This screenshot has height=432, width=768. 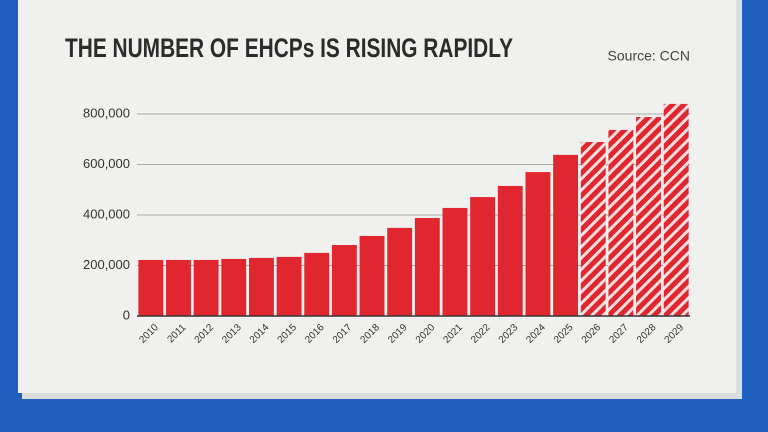 I want to click on chart-title: THE NUMBER OF EHCPs IS RISING RAPIDLY, so click(x=289, y=48).